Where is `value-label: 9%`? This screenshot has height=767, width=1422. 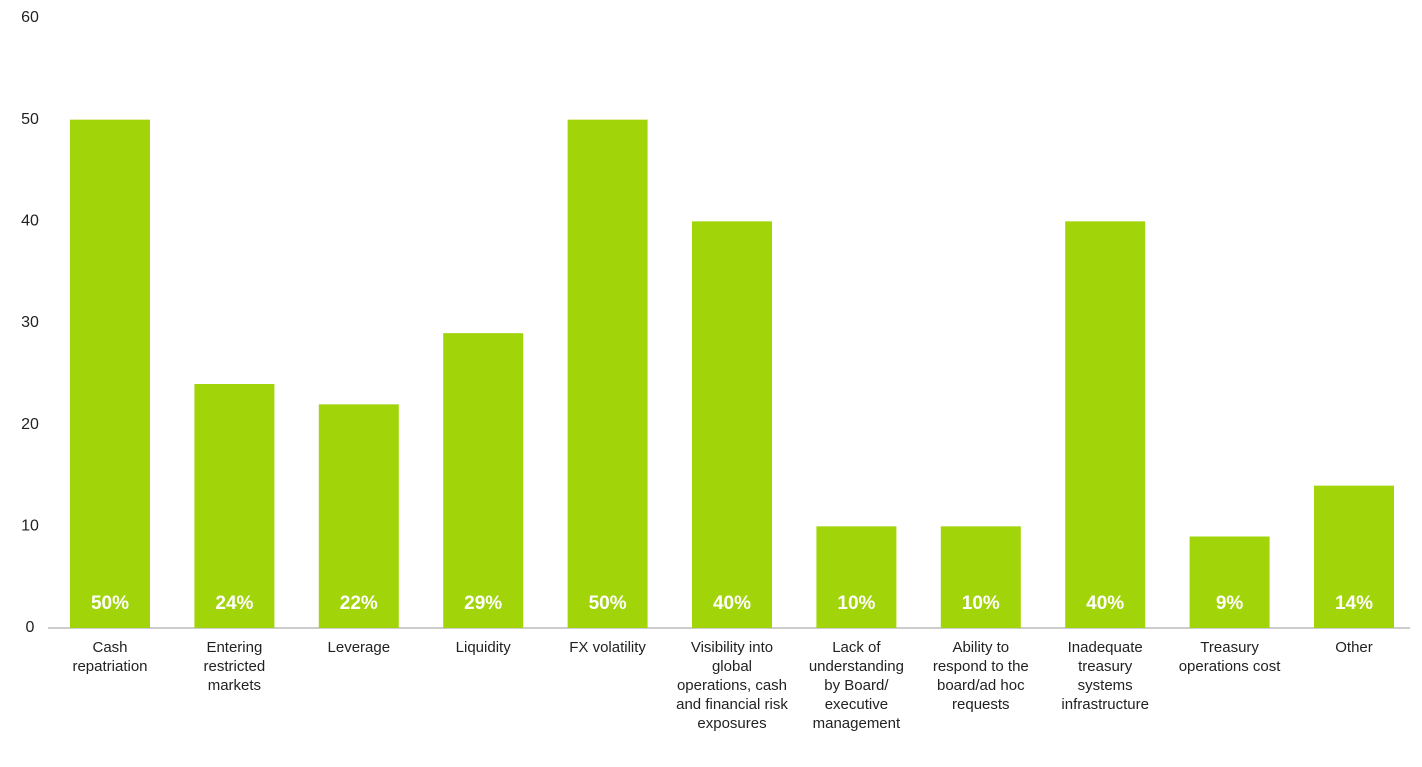
value-label: 9% is located at coordinates (1230, 603).